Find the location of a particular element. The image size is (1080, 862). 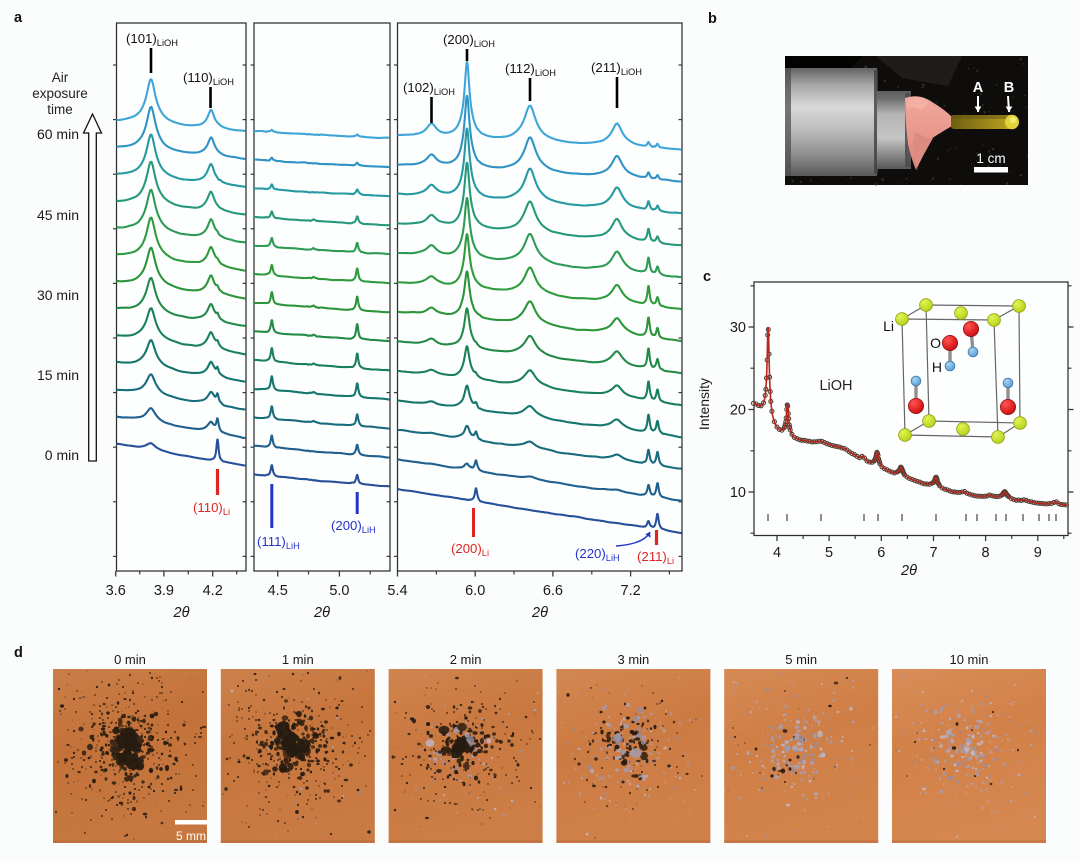

svg-text: 45 min is located at coordinates (58, 215).